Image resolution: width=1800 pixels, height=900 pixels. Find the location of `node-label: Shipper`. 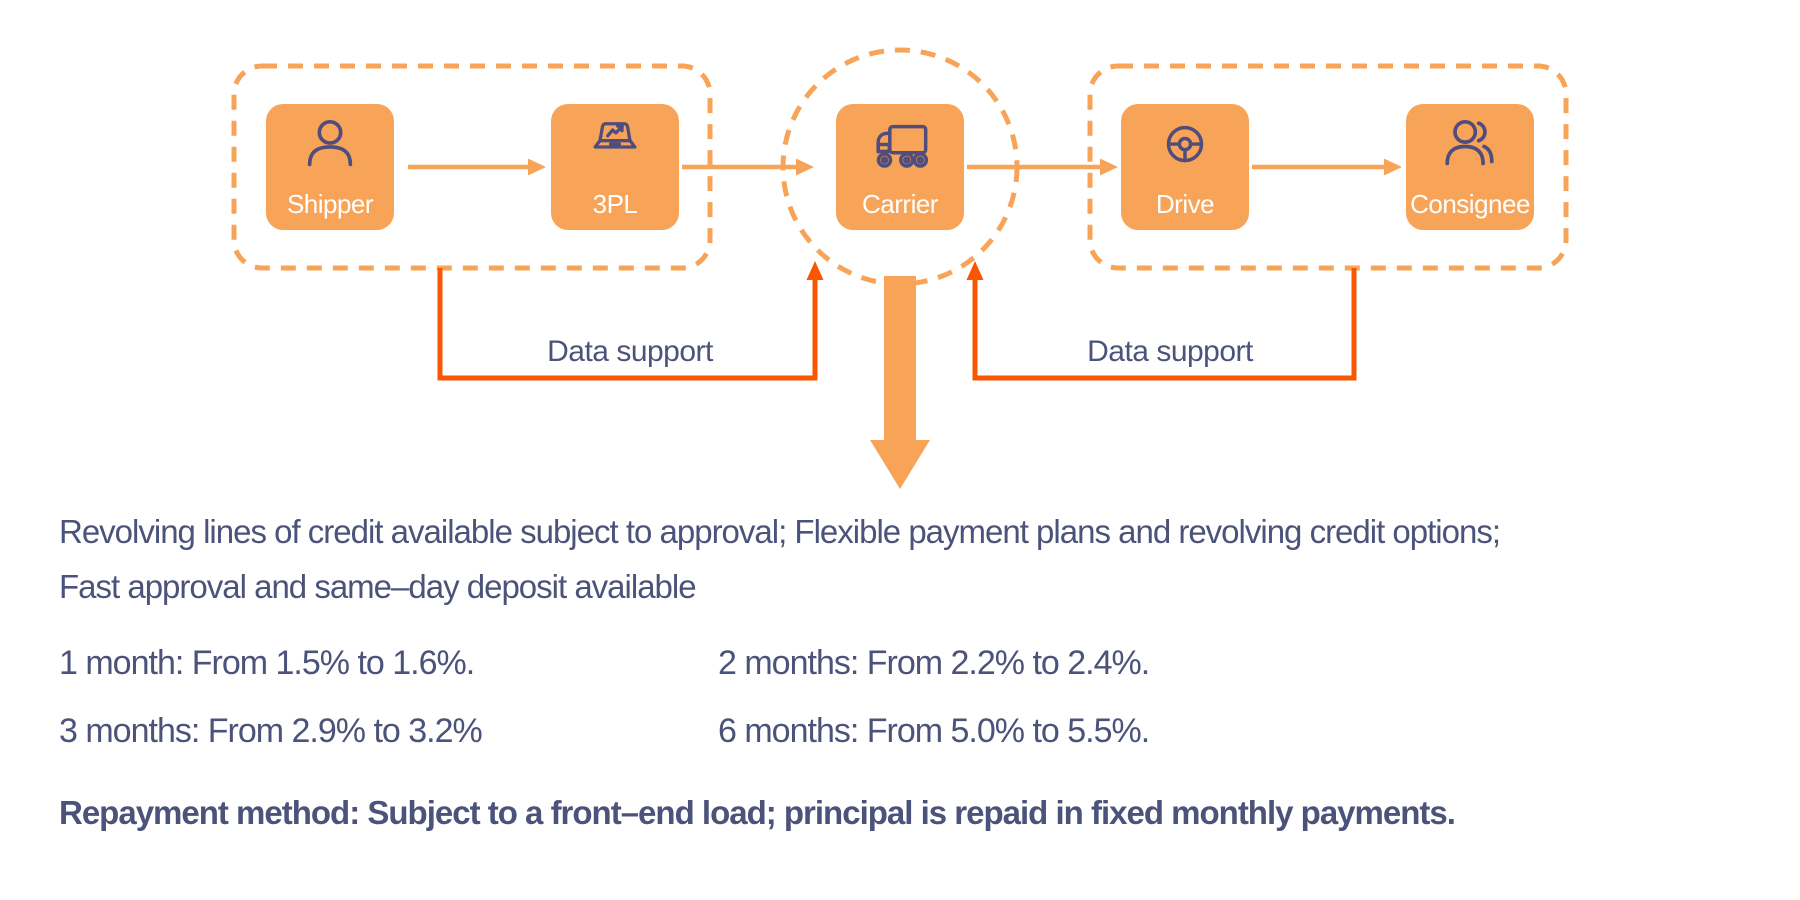

node-label: Shipper is located at coordinates (330, 204).